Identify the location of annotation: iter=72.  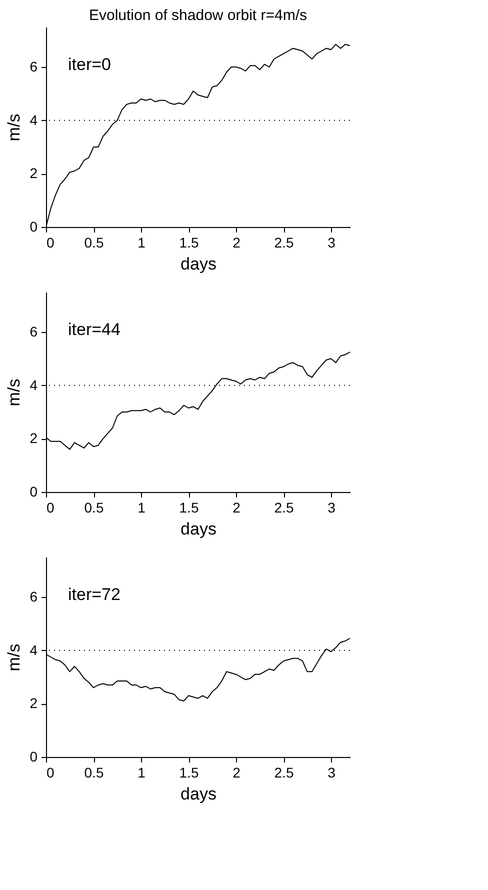
(94, 594).